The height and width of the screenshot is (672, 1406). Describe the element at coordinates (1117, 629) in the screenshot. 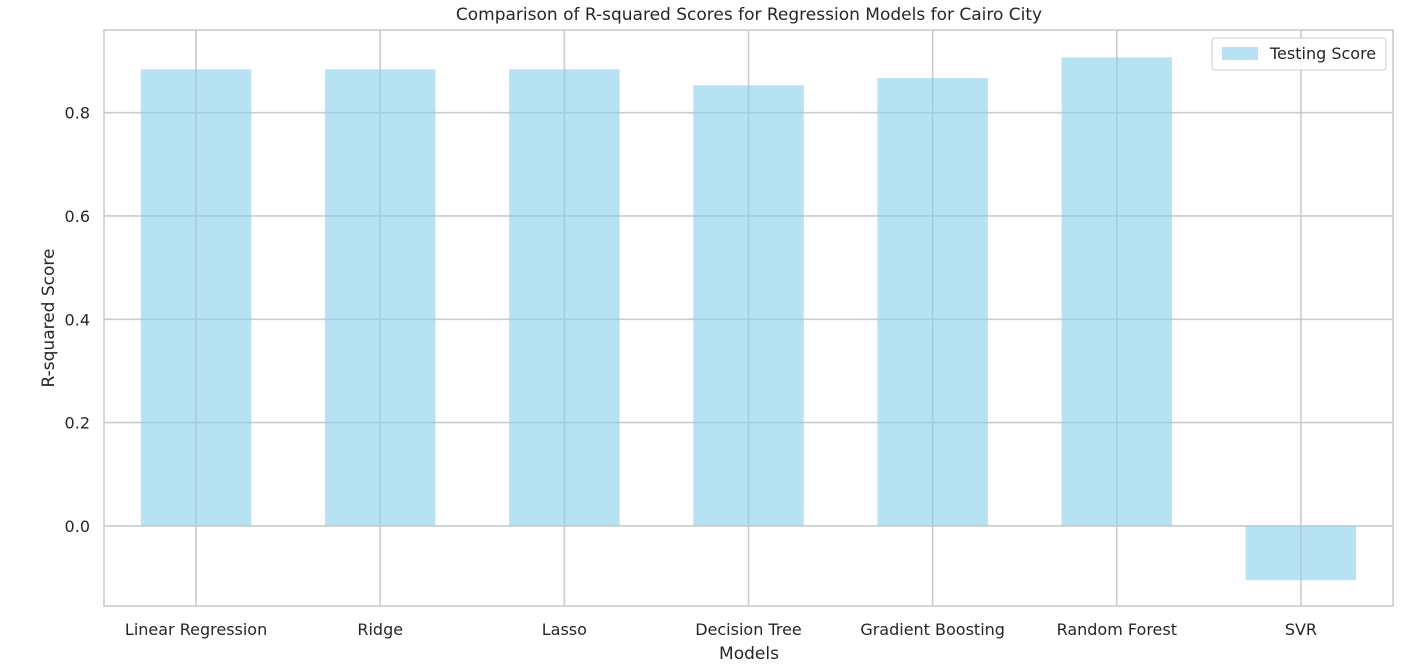

I see `x-tick-label: Random Forest` at that location.